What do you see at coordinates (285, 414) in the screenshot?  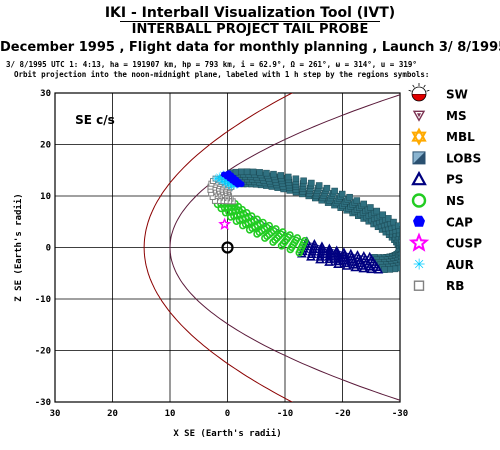 I see `x-tick-label: -10` at bounding box center [285, 414].